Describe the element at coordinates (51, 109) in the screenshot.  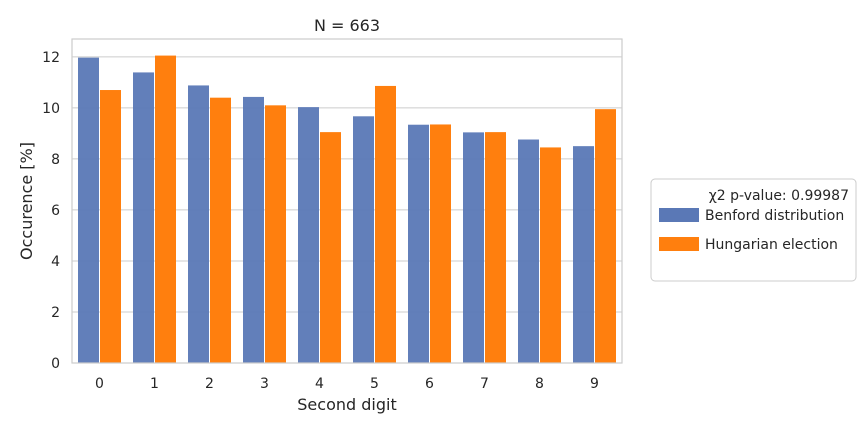
I see `y-tick-label: 10` at that location.